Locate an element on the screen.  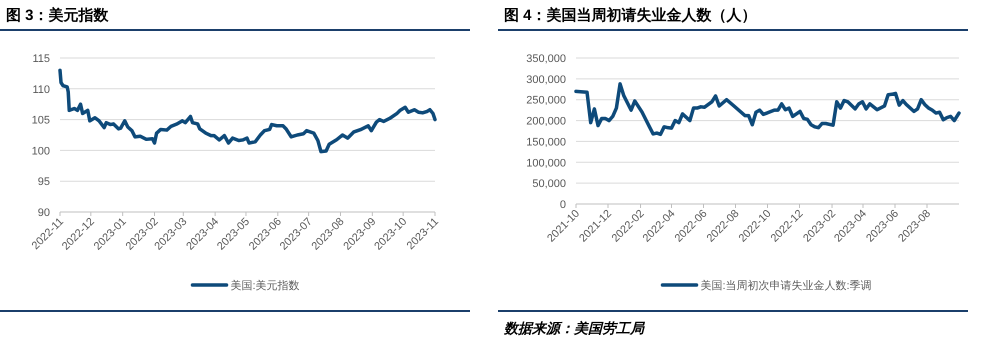
y-tick-label: 50,000 is located at coordinates (549, 184).